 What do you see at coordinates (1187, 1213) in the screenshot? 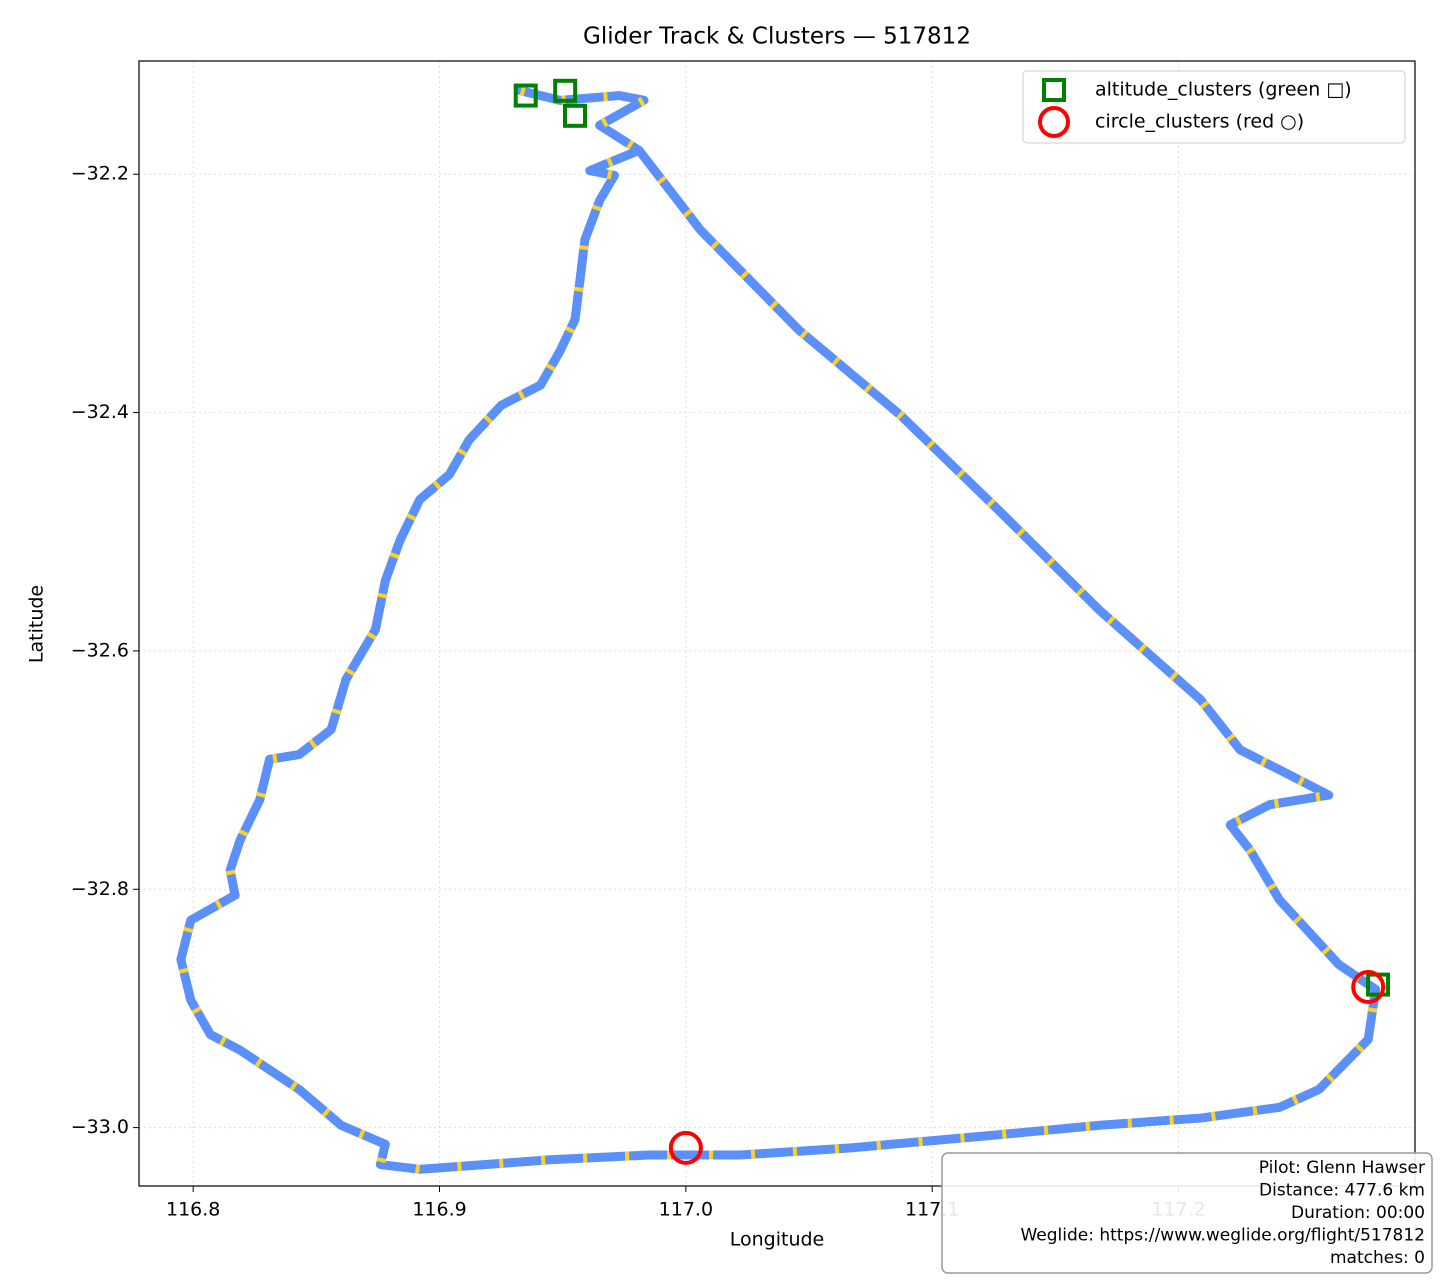
I see `info-box` at bounding box center [1187, 1213].